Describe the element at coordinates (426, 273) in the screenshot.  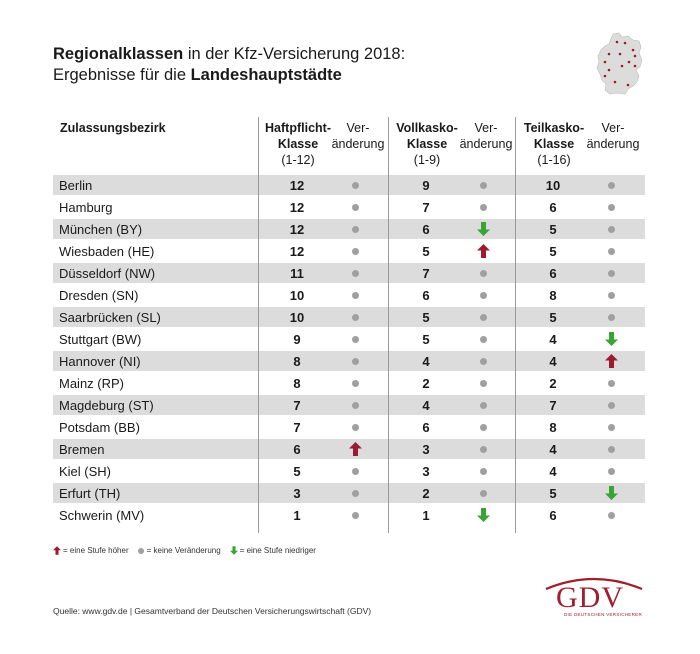
I see `voll-value: 7` at that location.